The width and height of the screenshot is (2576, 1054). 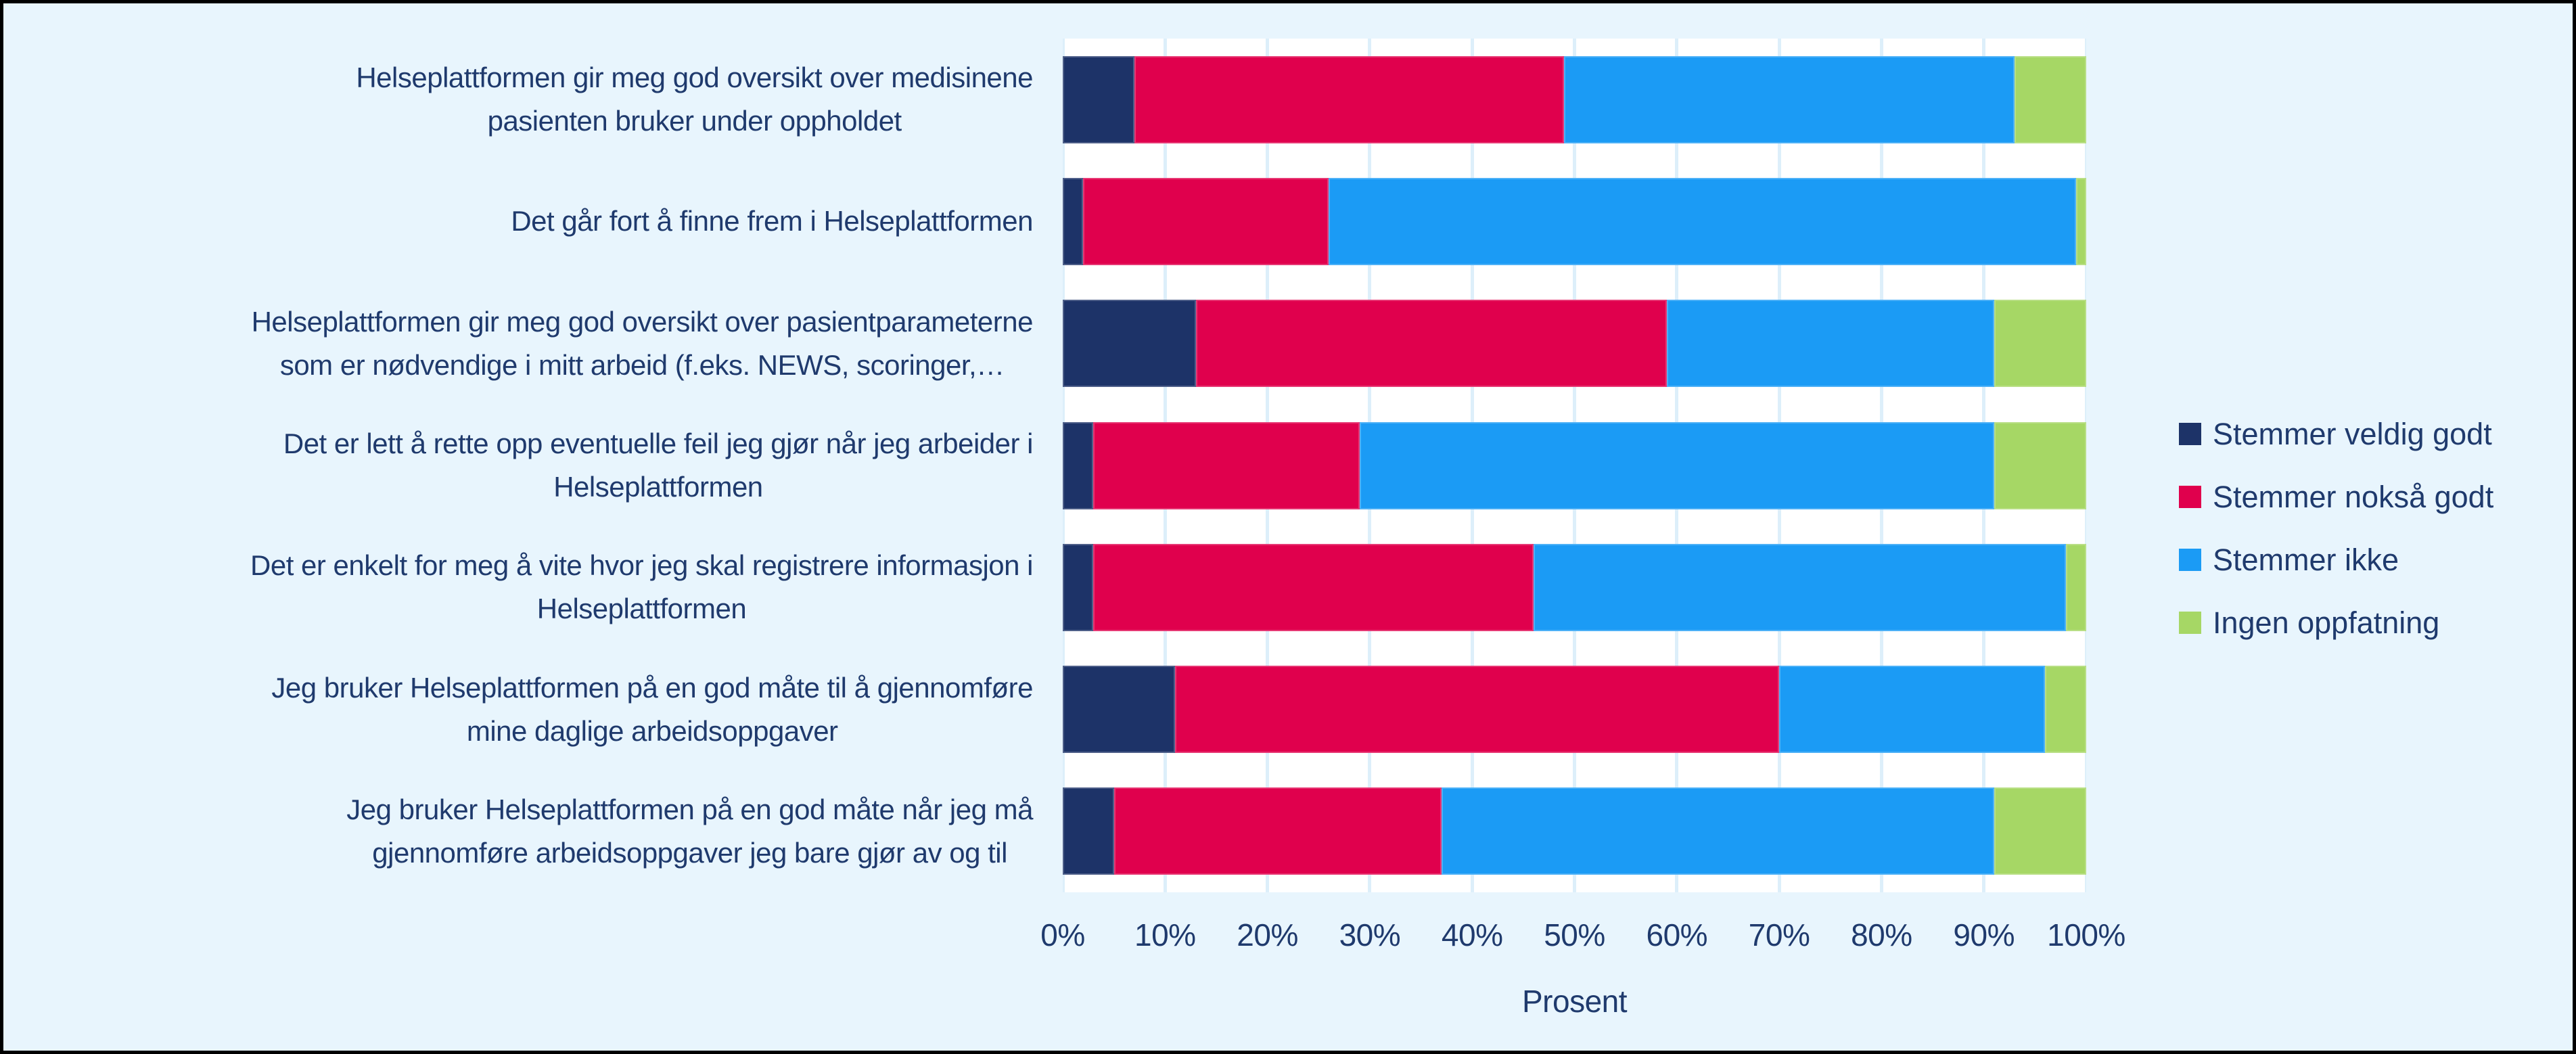 I want to click on legend-label: Stemmer nokså godt, so click(x=2353, y=497).